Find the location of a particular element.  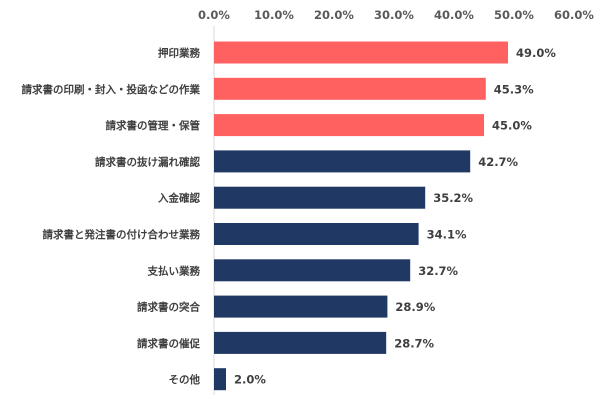

category-label: 請求書の印刷・封入・投函などの作業 is located at coordinates (111, 89).